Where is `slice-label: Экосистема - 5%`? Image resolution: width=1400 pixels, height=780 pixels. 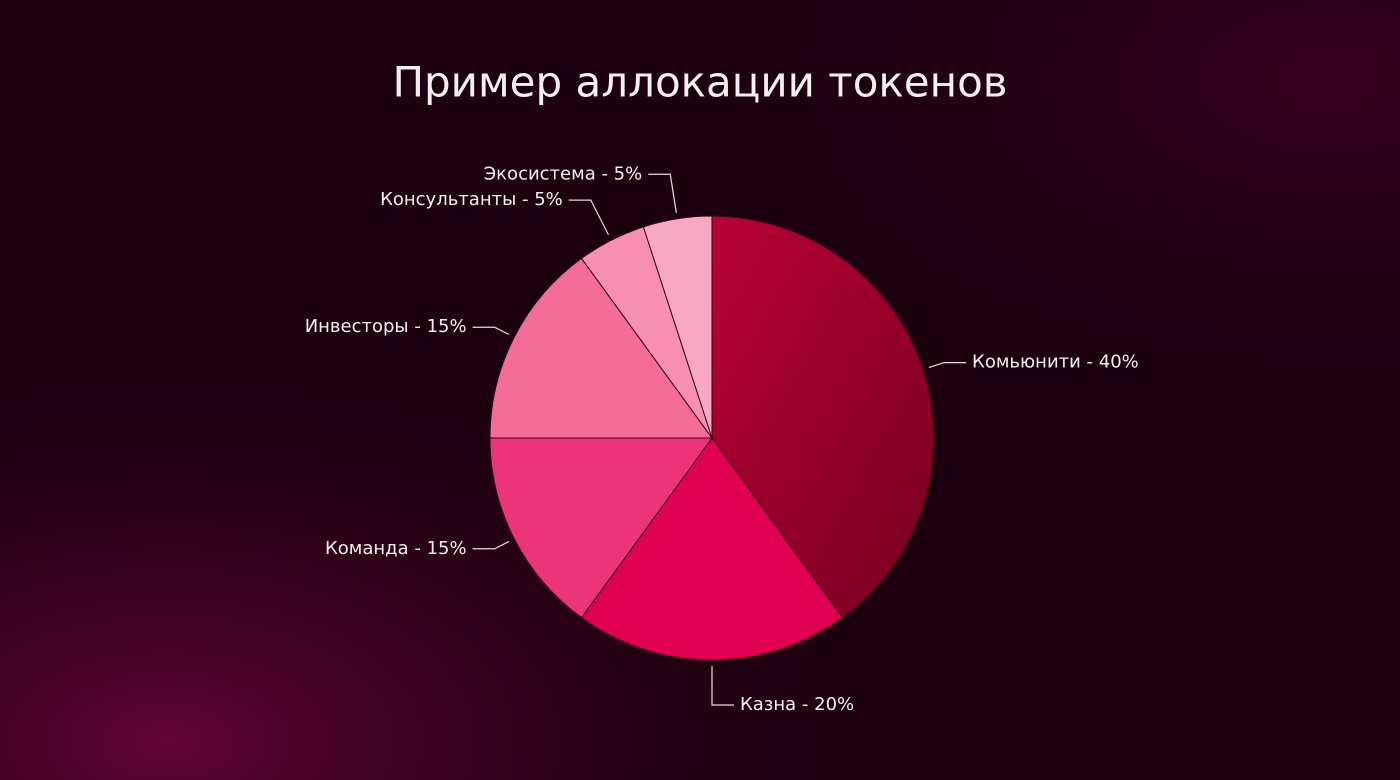
slice-label: Экосистема - 5% is located at coordinates (563, 173).